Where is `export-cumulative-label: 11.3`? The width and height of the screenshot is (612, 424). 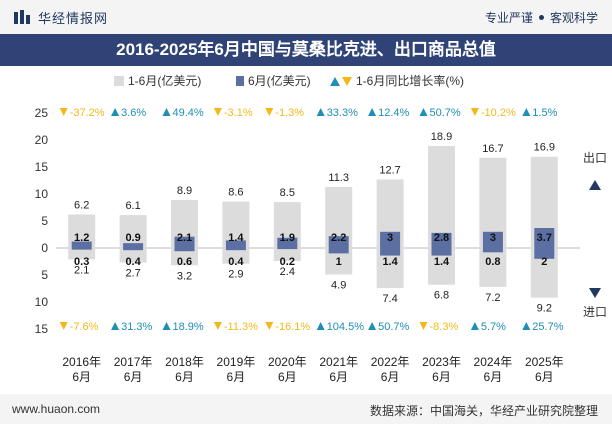
export-cumulative-label: 11.3 is located at coordinates (338, 178).